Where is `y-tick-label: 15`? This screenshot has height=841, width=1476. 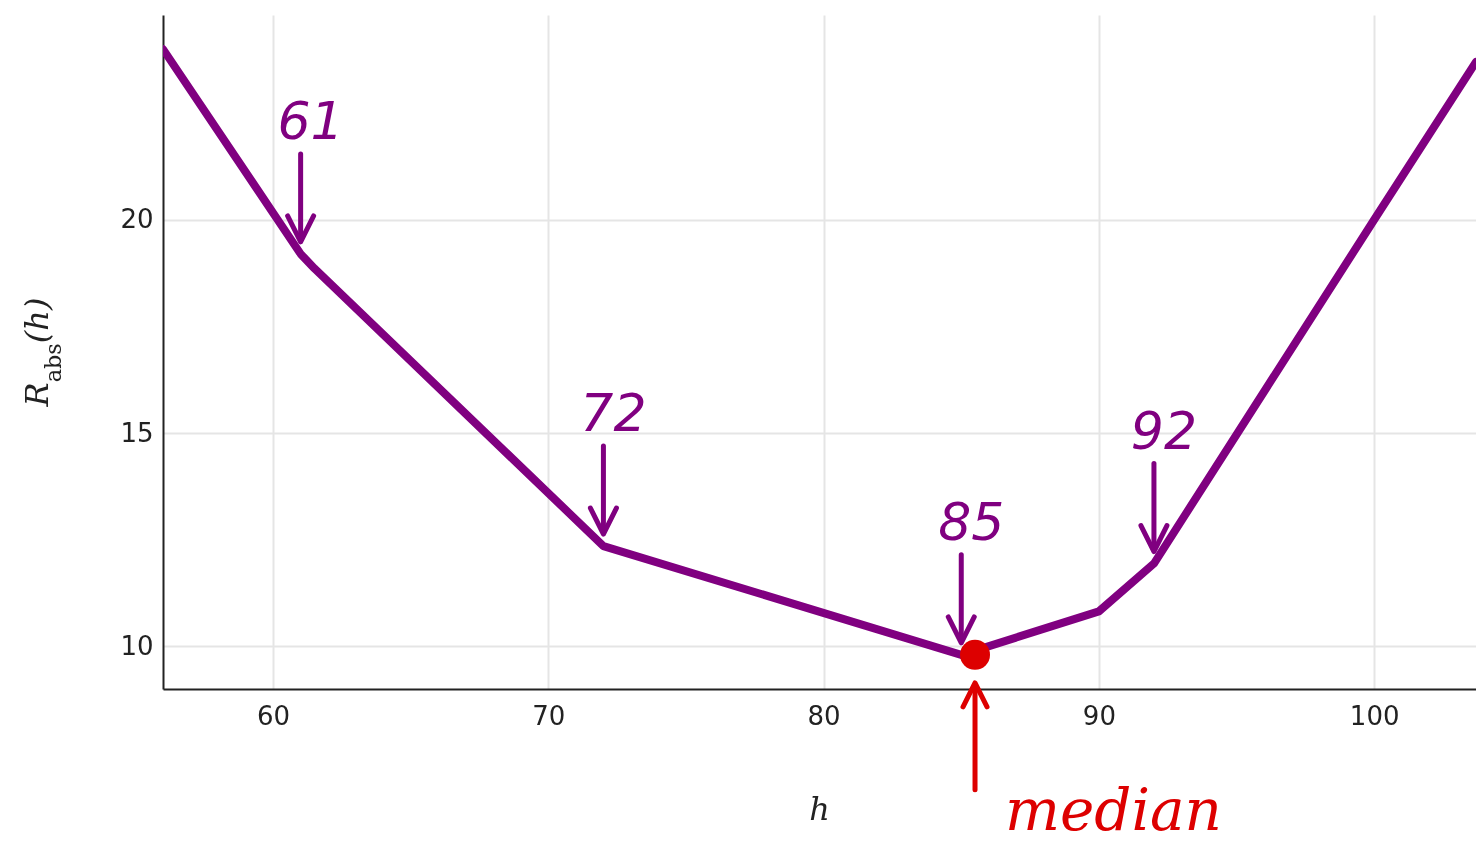 y-tick-label: 15 is located at coordinates (137, 432).